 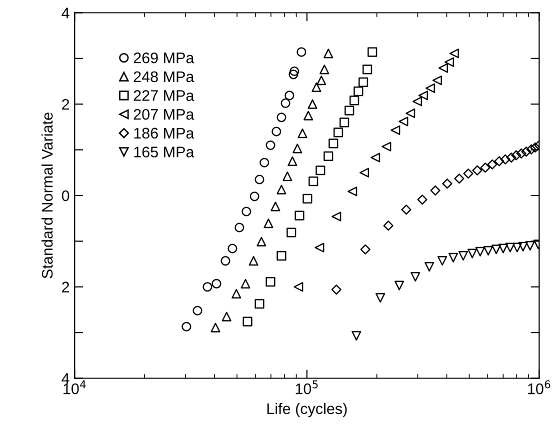 I want to click on legend-label: 165 MPa, so click(x=164, y=152).